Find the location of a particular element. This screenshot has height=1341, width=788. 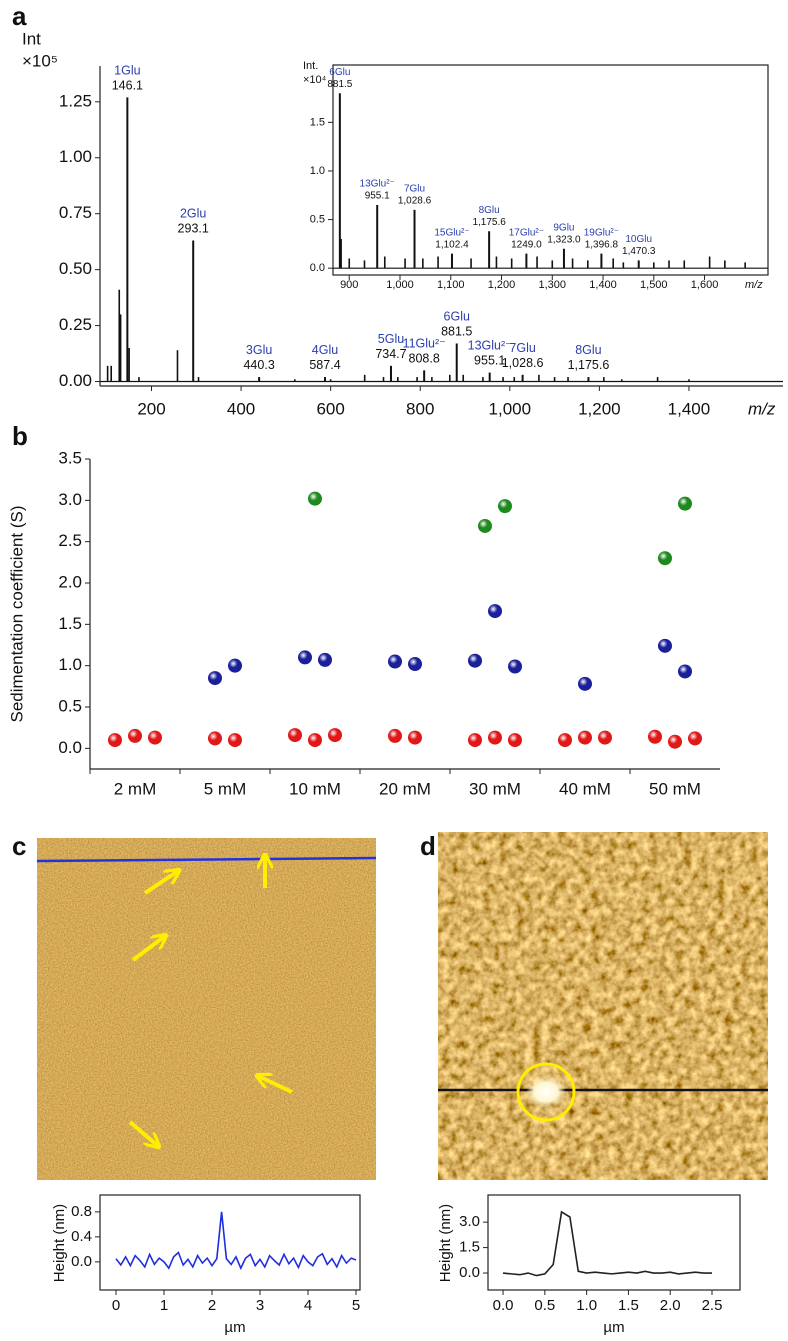

x-tick-label: 1 is located at coordinates (164, 1305).